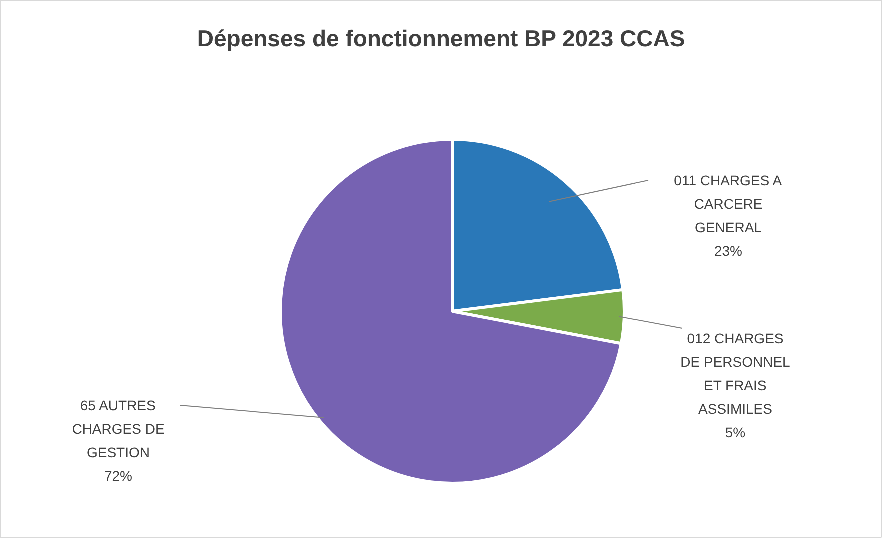  Describe the element at coordinates (735, 432) in the screenshot. I see `data-label: 5%` at that location.